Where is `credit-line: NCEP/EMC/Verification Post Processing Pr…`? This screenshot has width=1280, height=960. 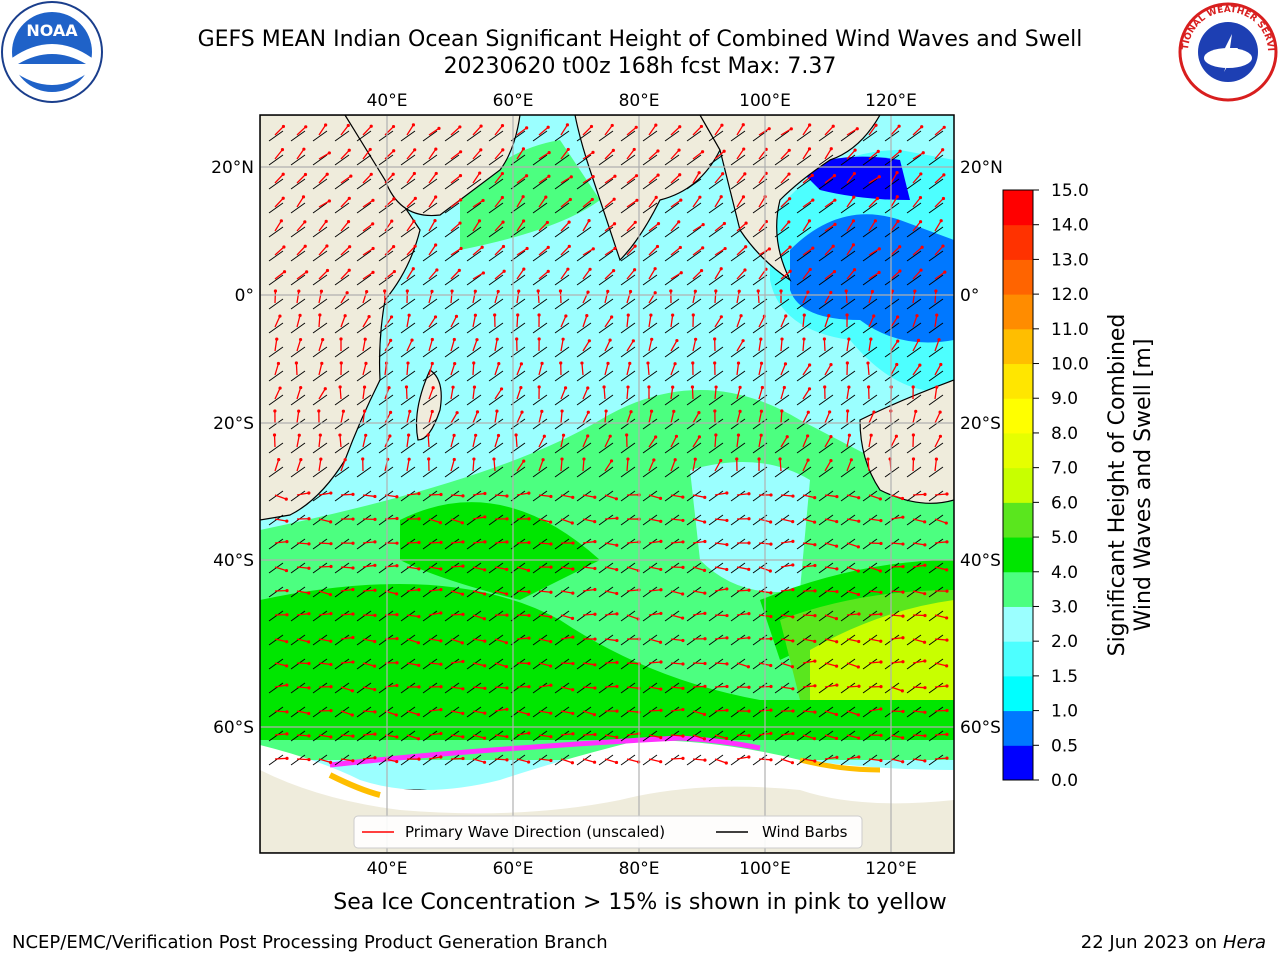 credit-line: NCEP/EMC/Verification Post Processing Pr… is located at coordinates (310, 942).